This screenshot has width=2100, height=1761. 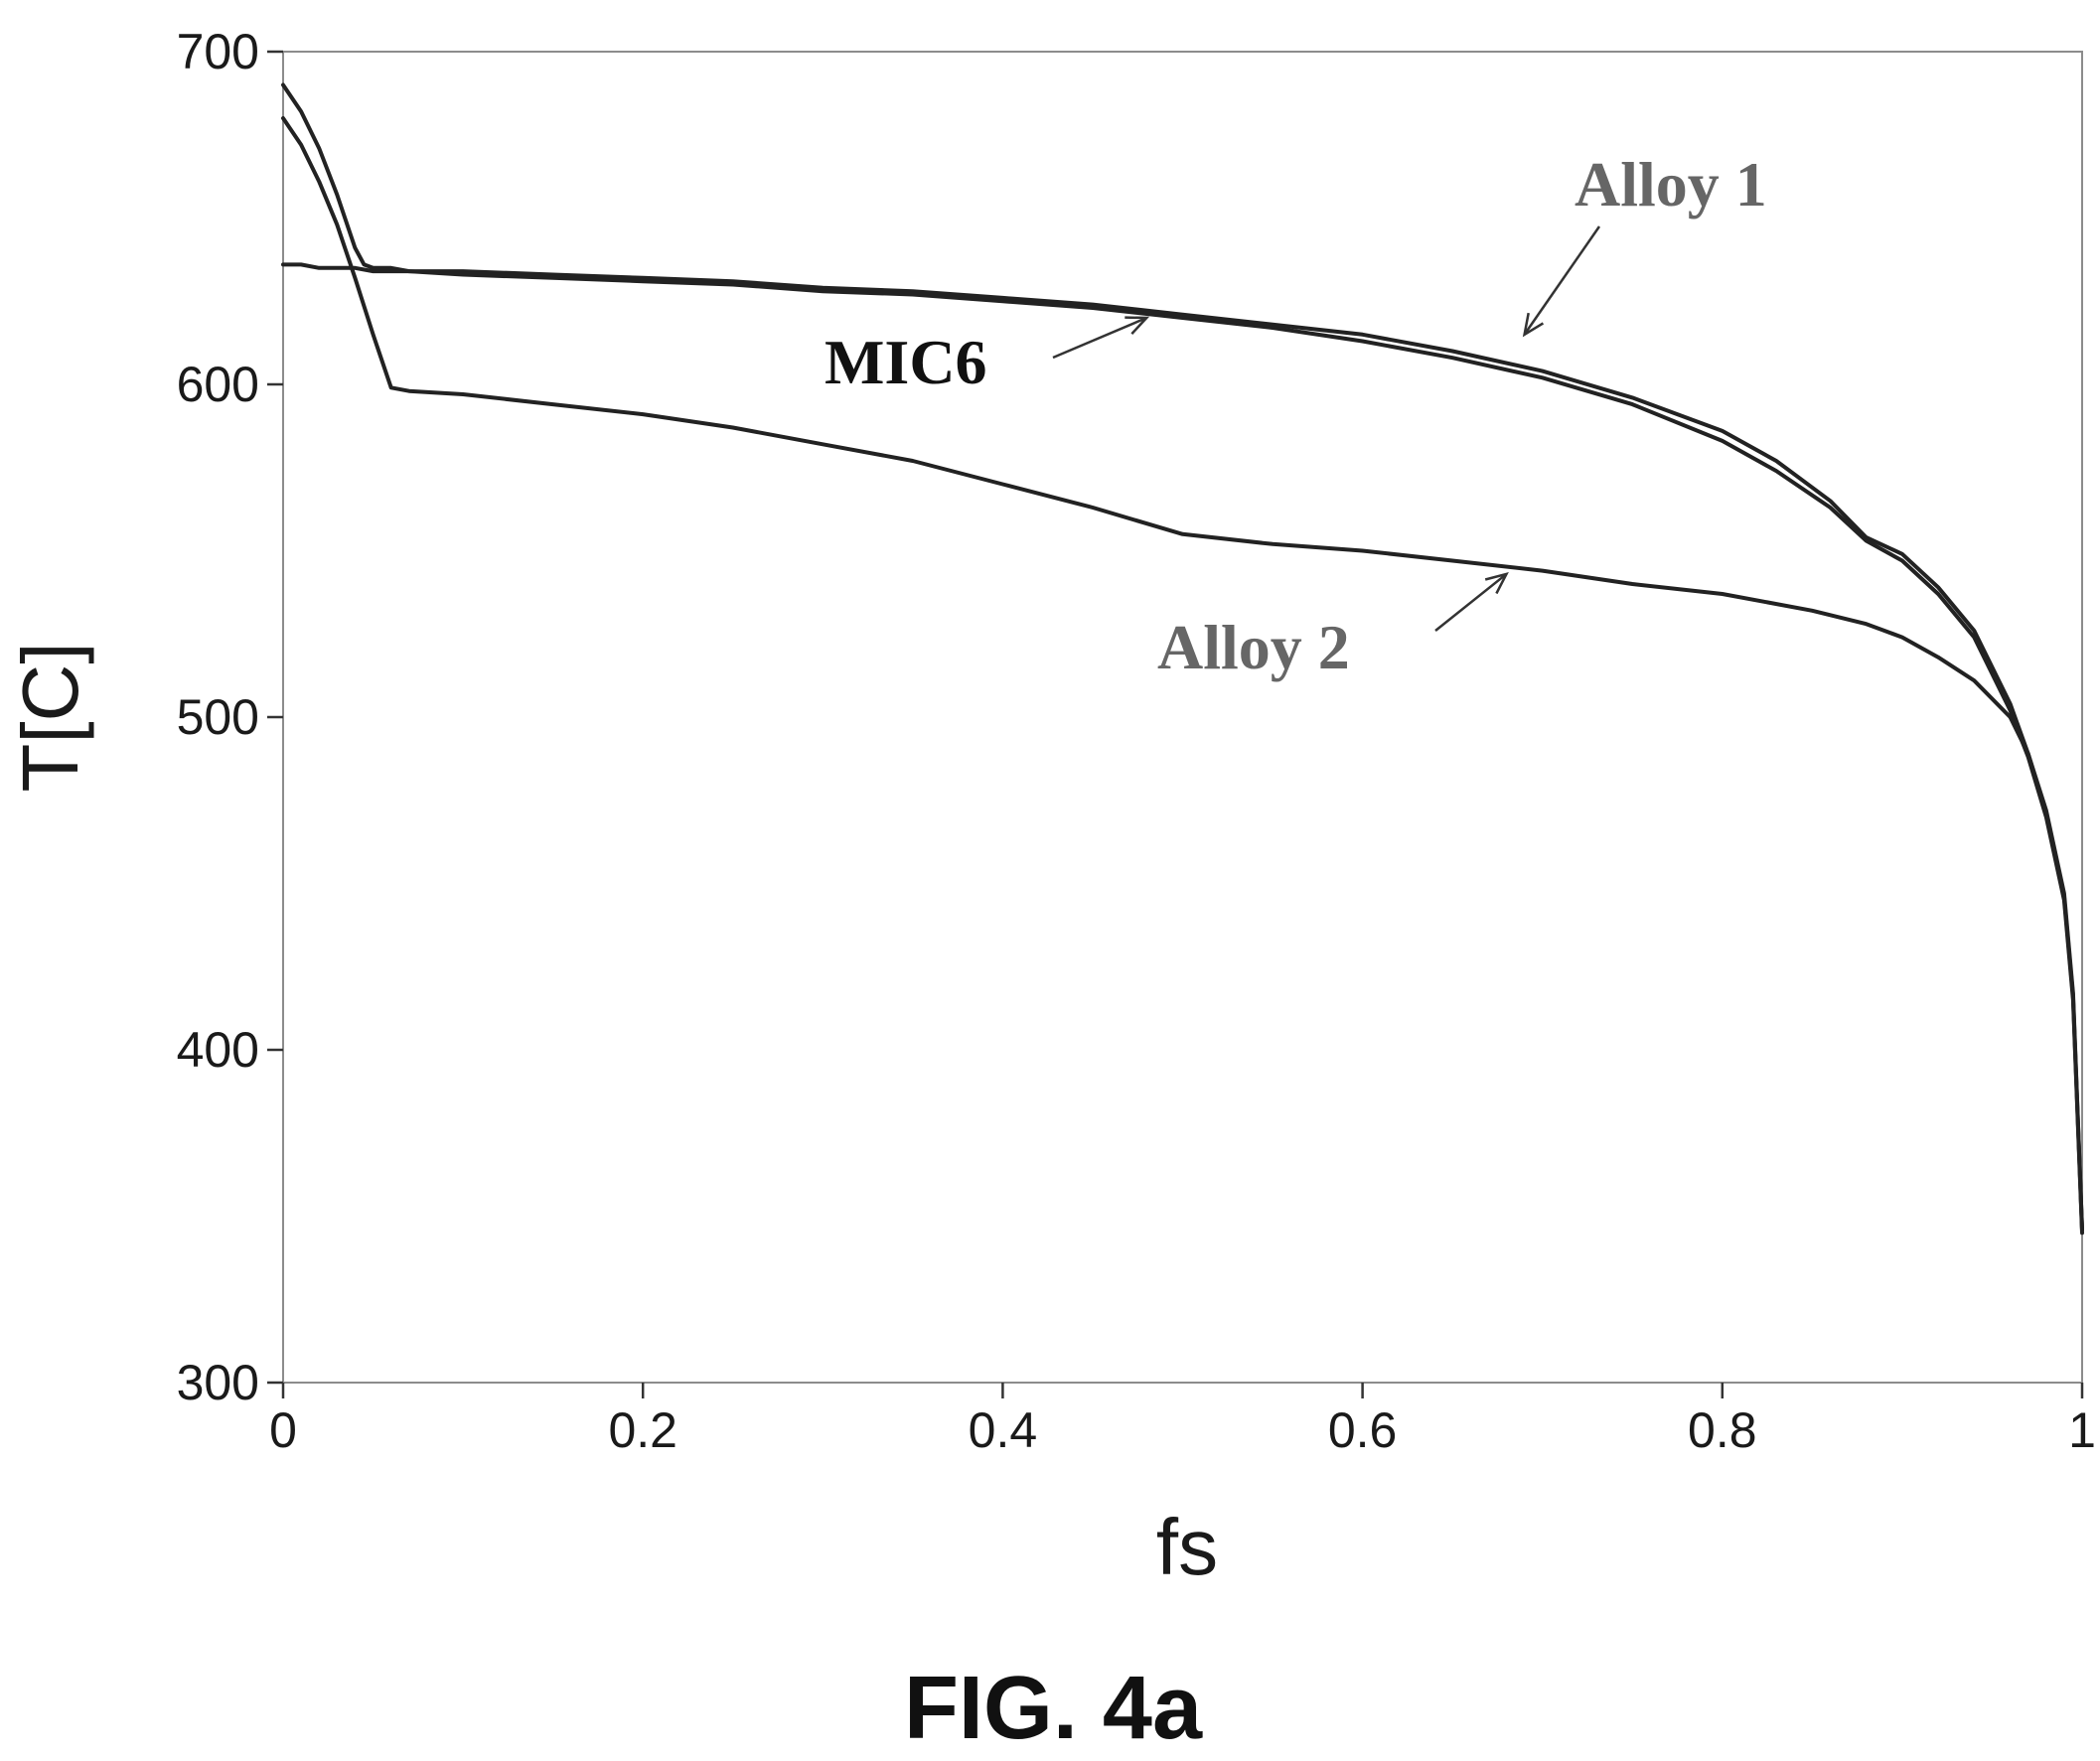 I want to click on series-label-alloy-2: Alloy 2, so click(x=1253, y=647).